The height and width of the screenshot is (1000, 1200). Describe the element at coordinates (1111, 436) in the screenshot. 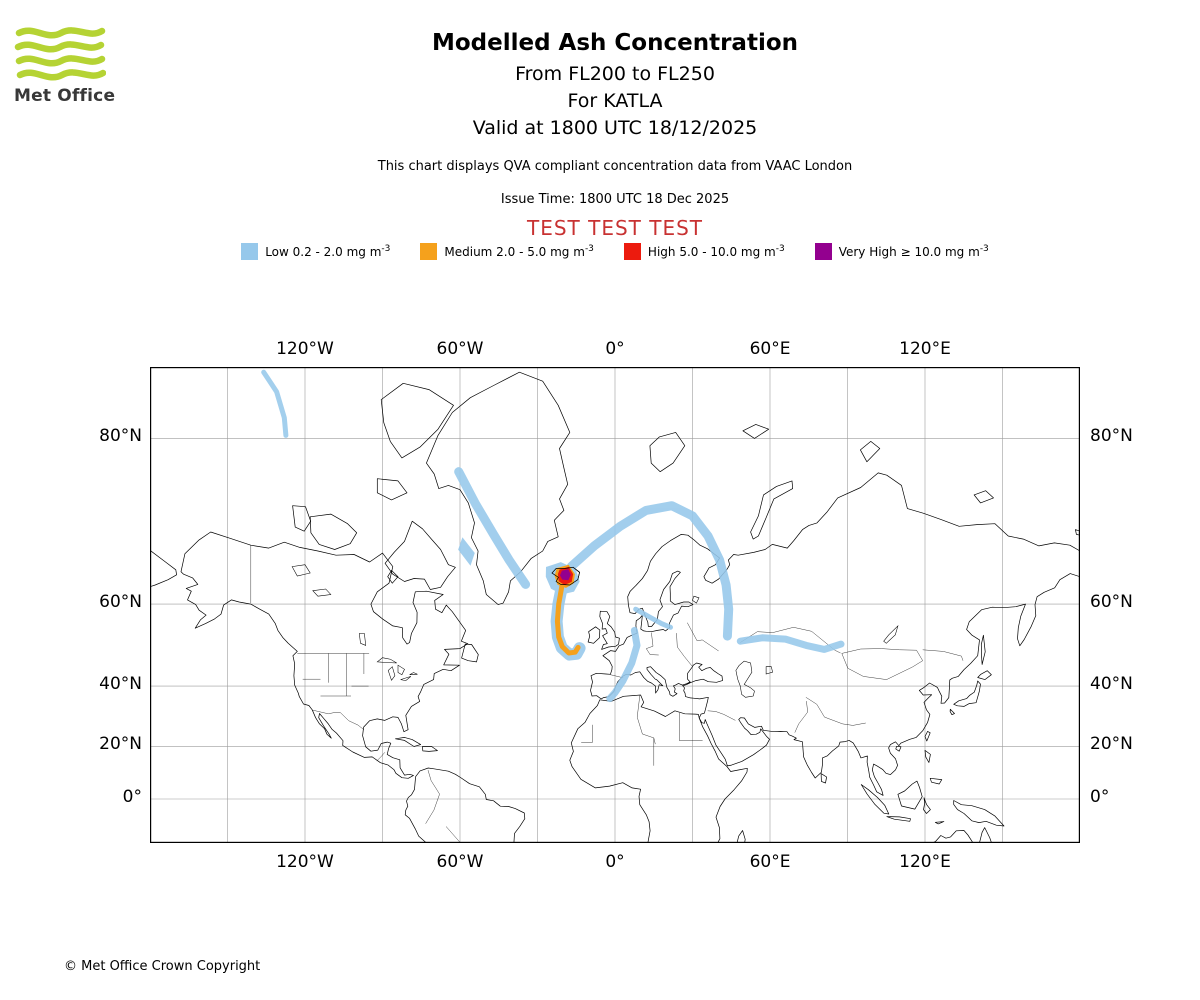

I see `lat-tick-right: 80°N` at that location.